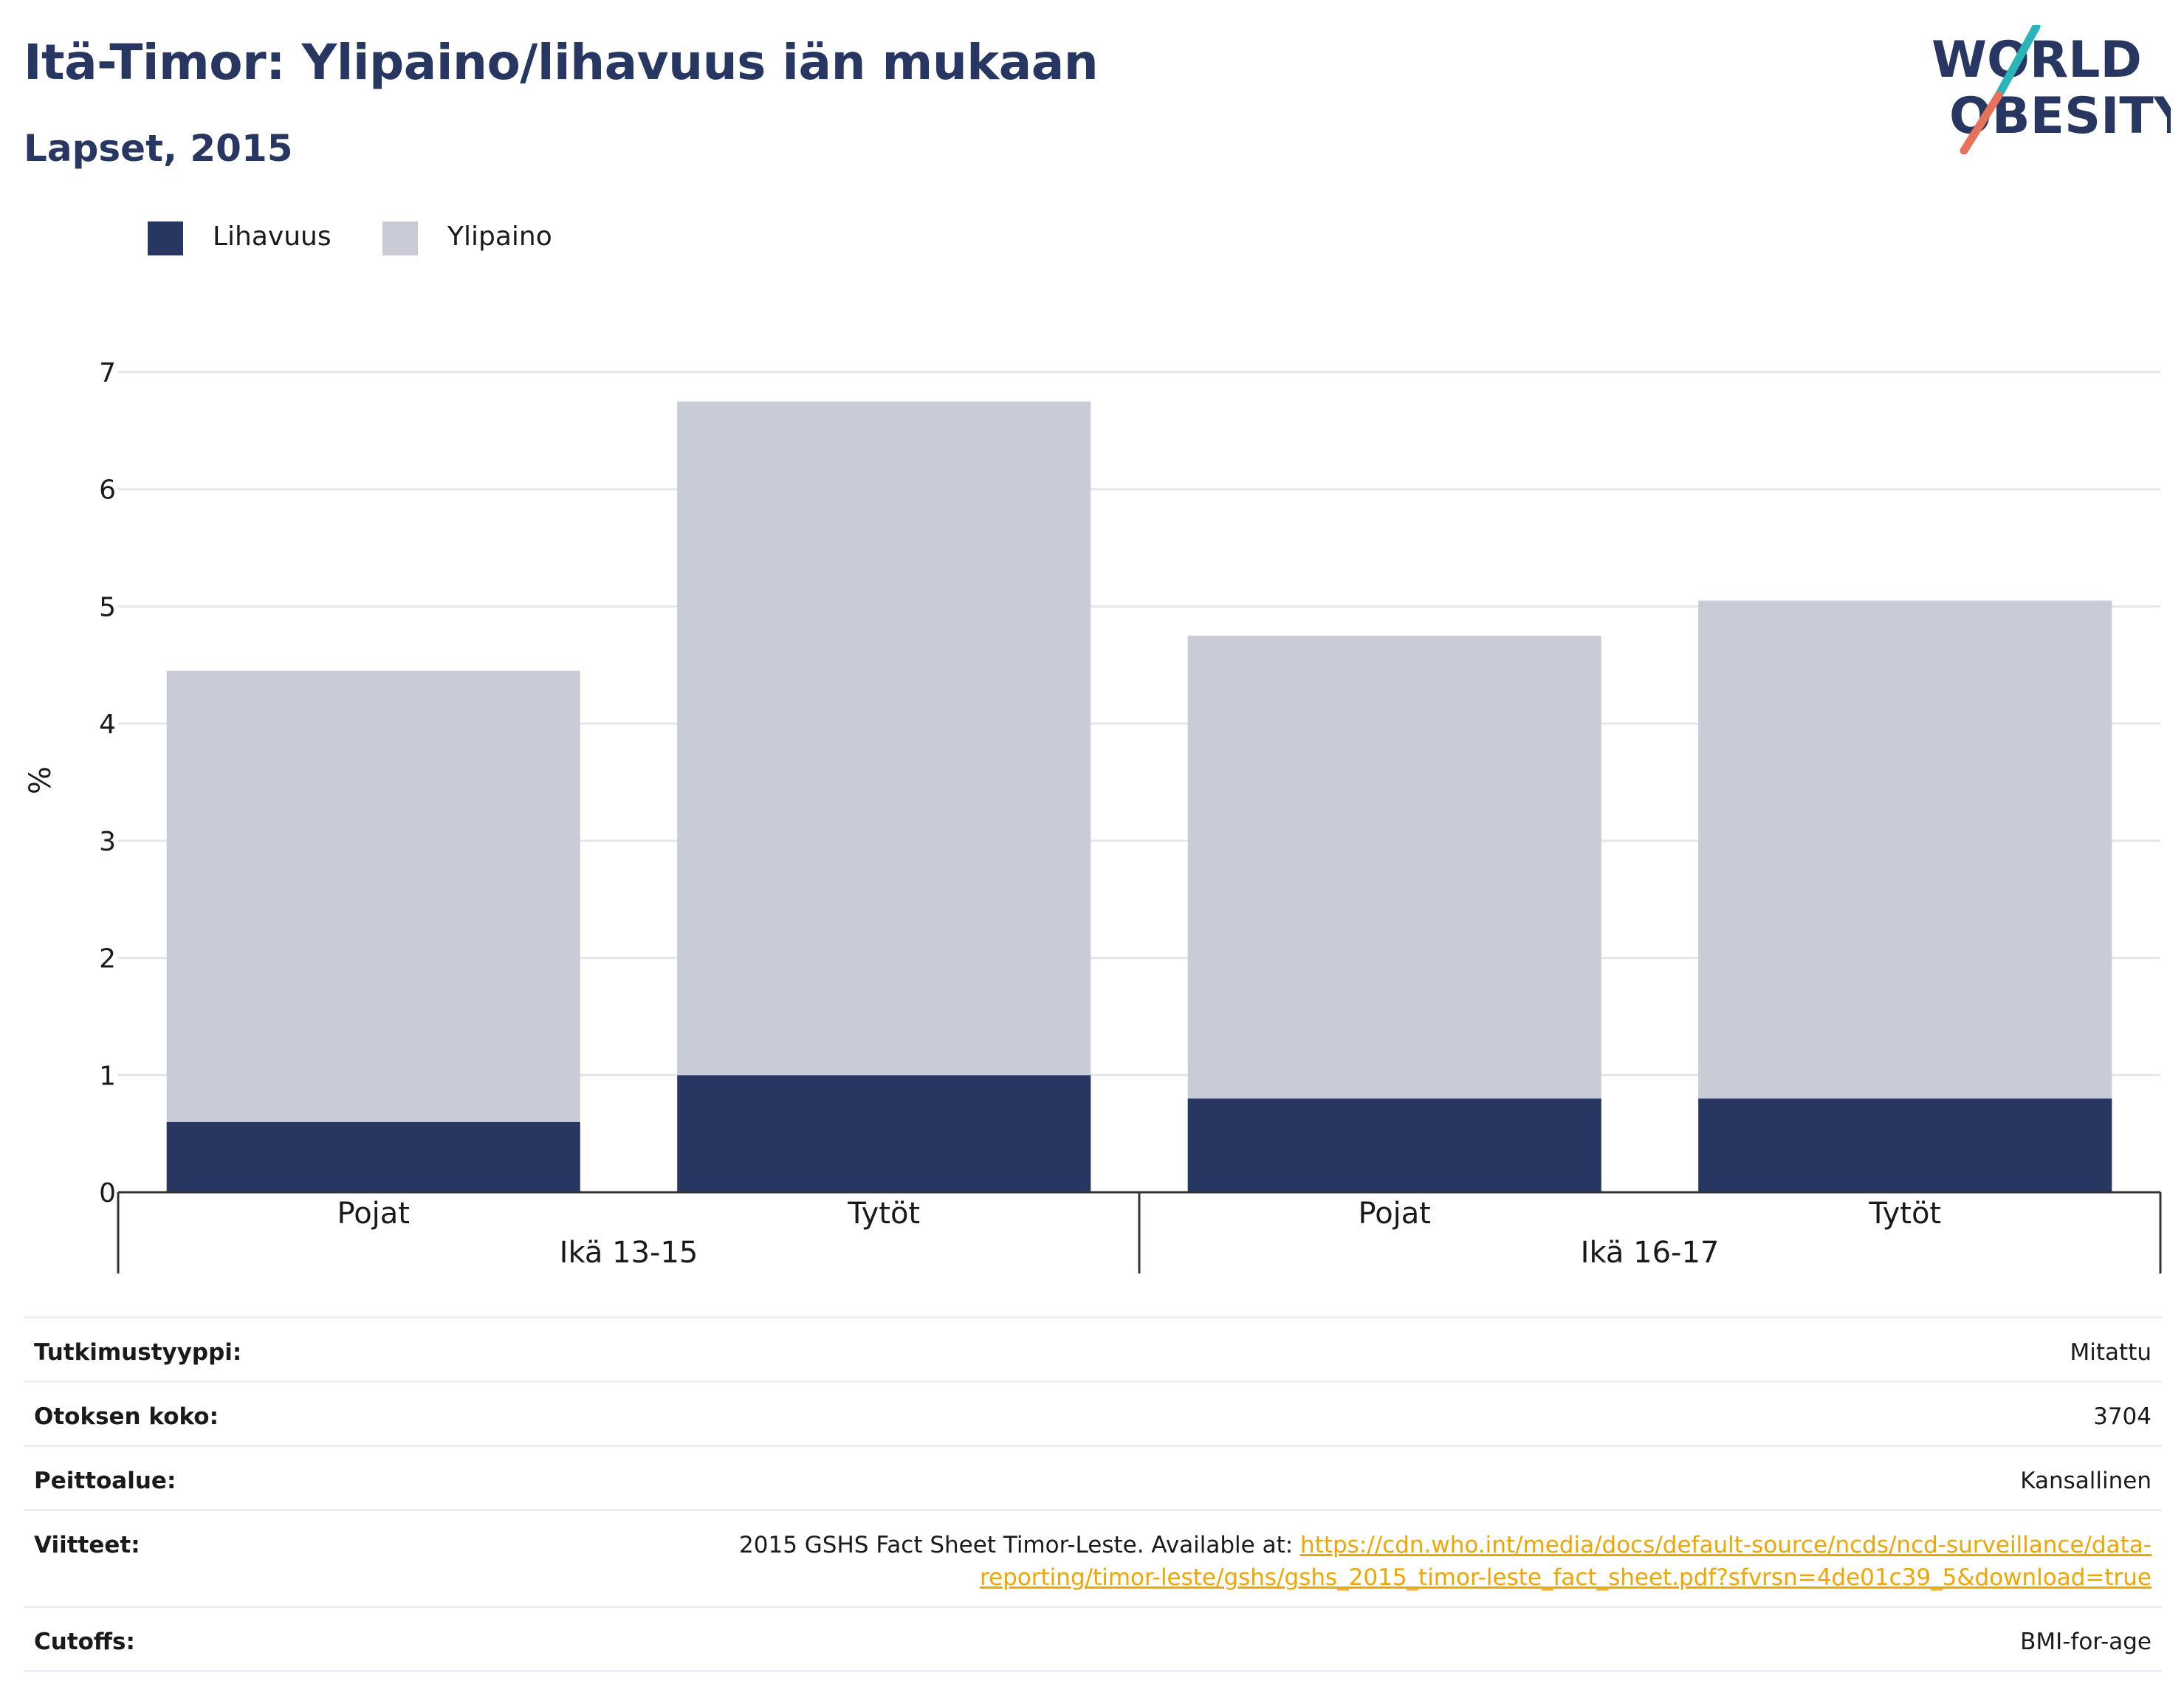 Image resolution: width=2184 pixels, height=1695 pixels. I want to click on y-tick-label: 4, so click(108, 724).